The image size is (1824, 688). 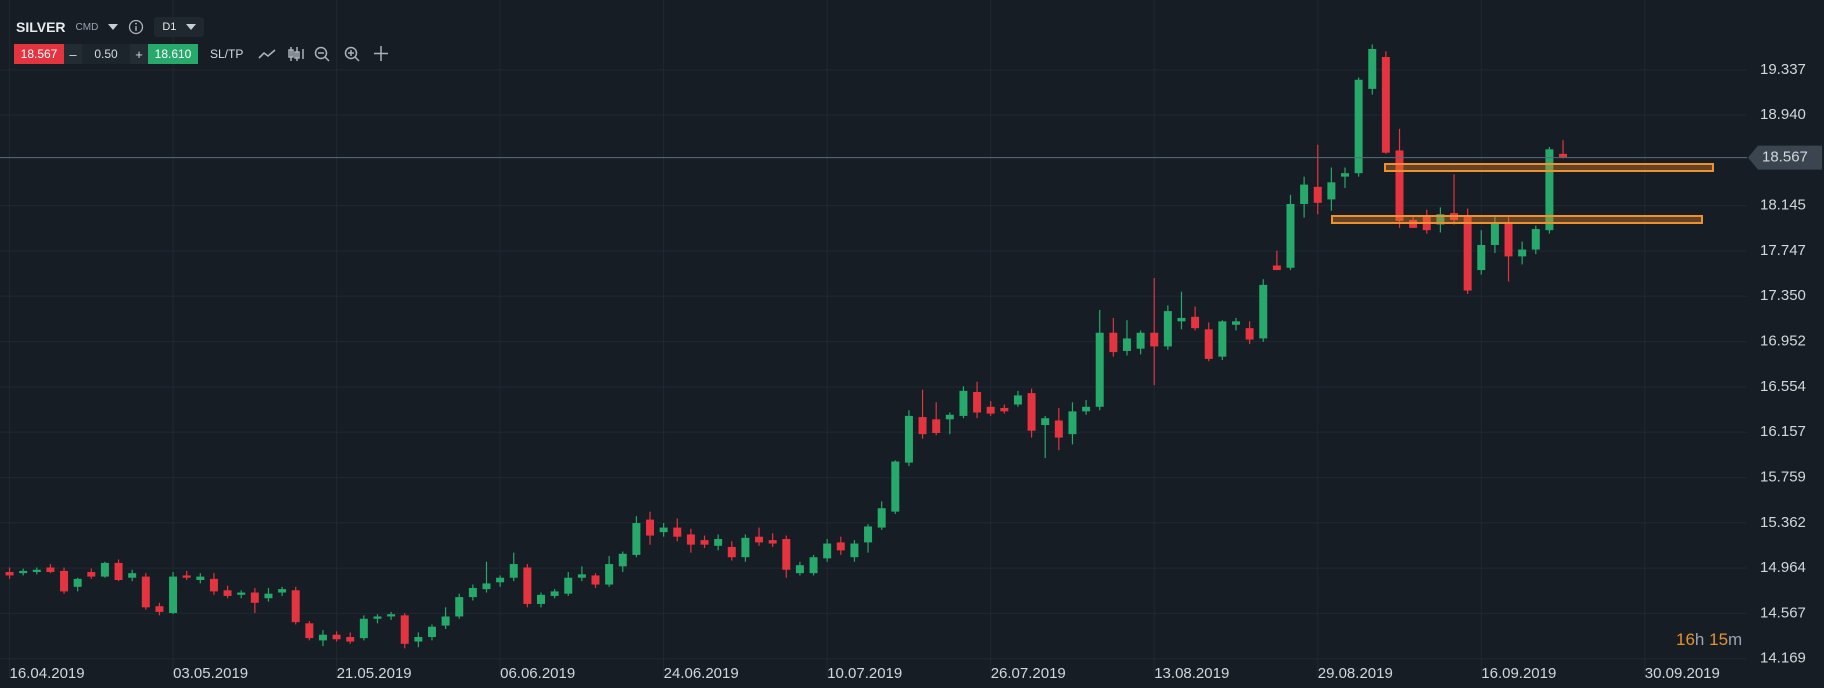 I want to click on support-zone, so click(x=1517, y=219).